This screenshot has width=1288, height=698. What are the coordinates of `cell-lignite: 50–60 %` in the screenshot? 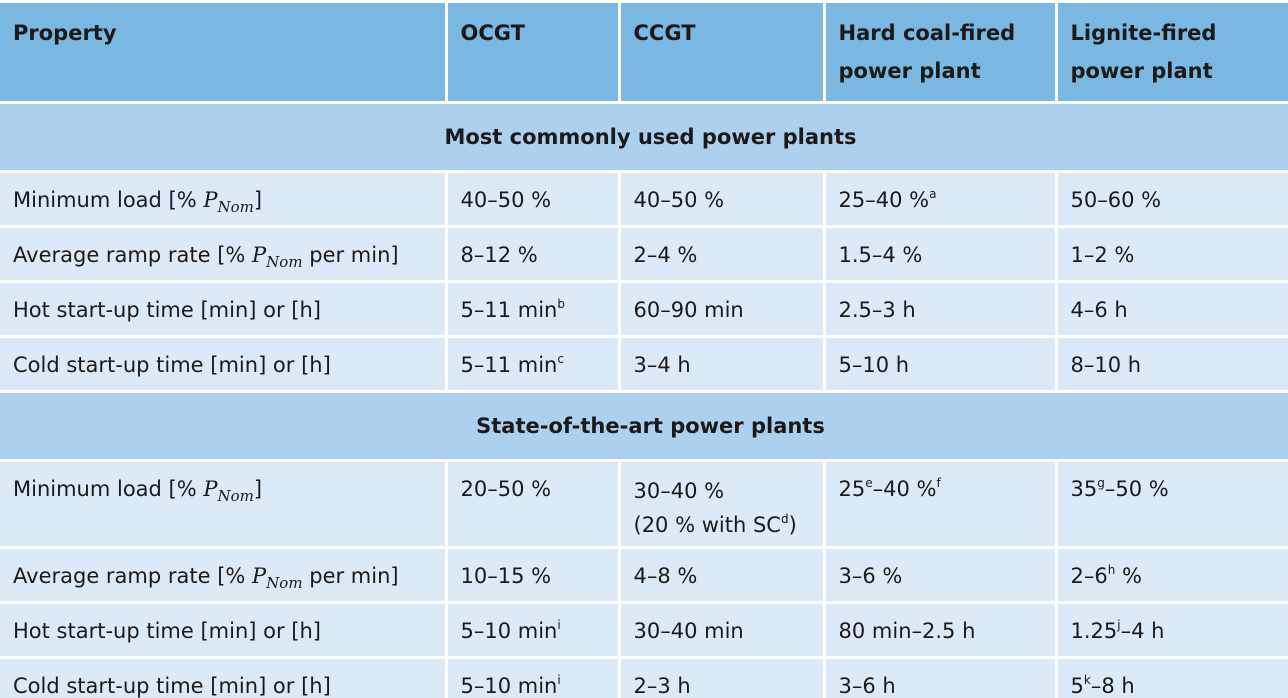 It's located at (1171, 199).